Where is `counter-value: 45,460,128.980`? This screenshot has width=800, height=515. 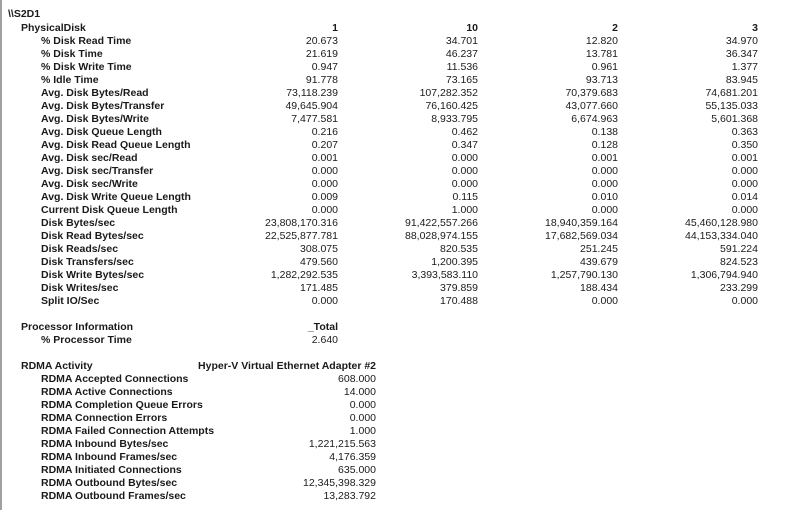 counter-value: 45,460,128.980 is located at coordinates (721, 223).